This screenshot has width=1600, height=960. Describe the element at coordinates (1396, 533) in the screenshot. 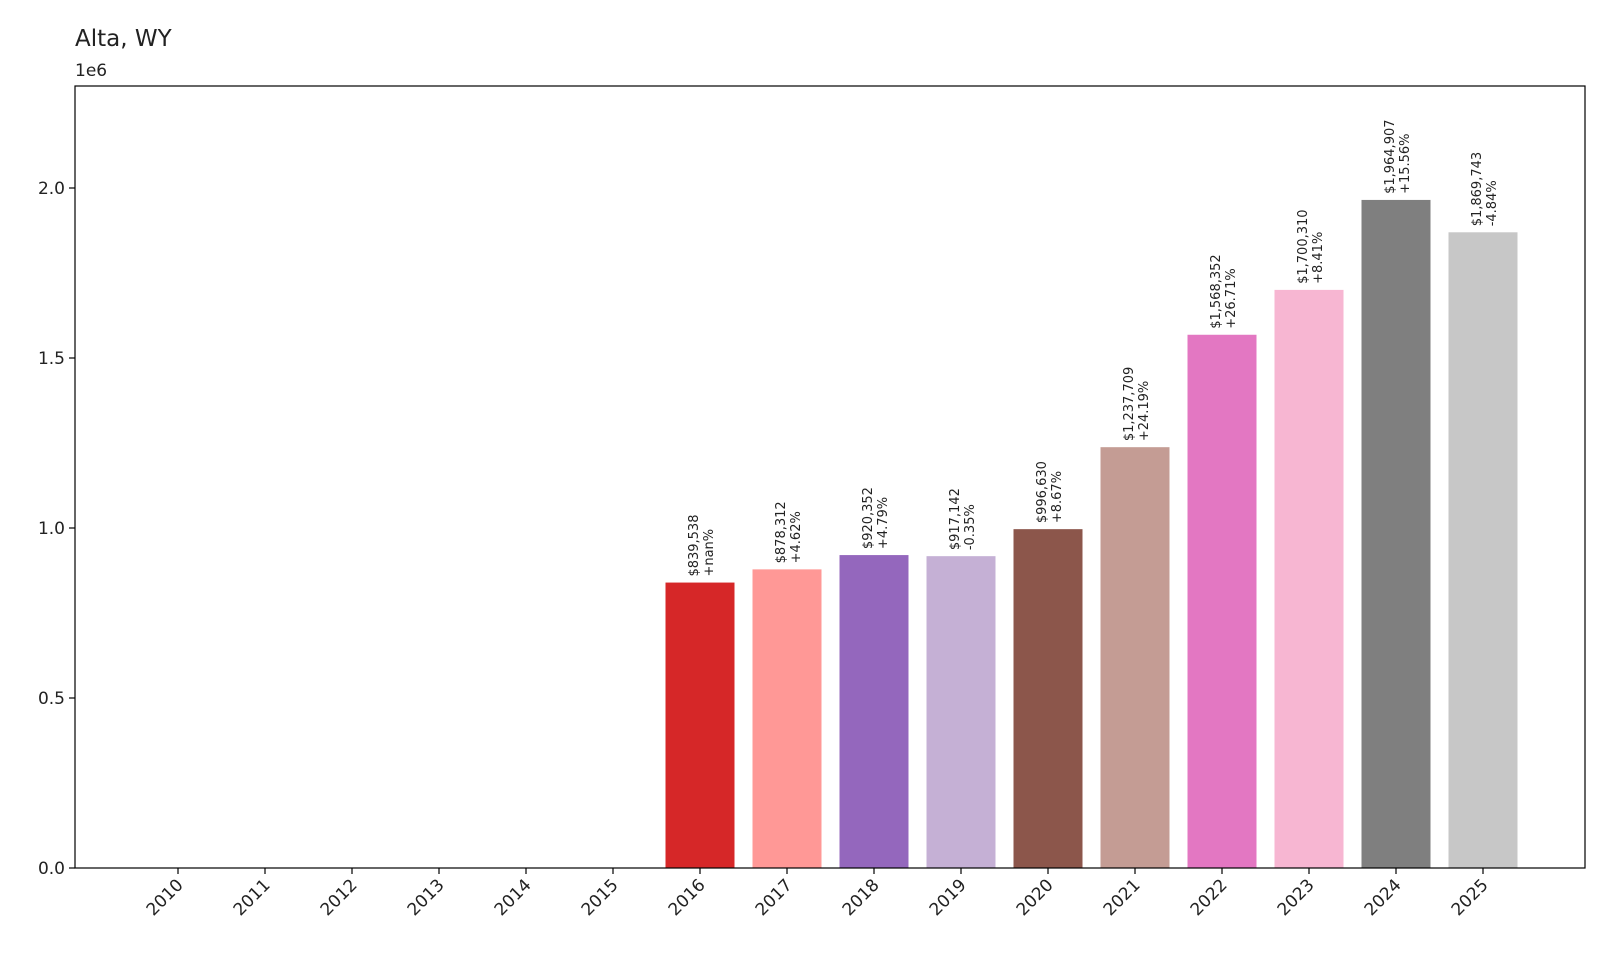

I see `bar-2024` at that location.